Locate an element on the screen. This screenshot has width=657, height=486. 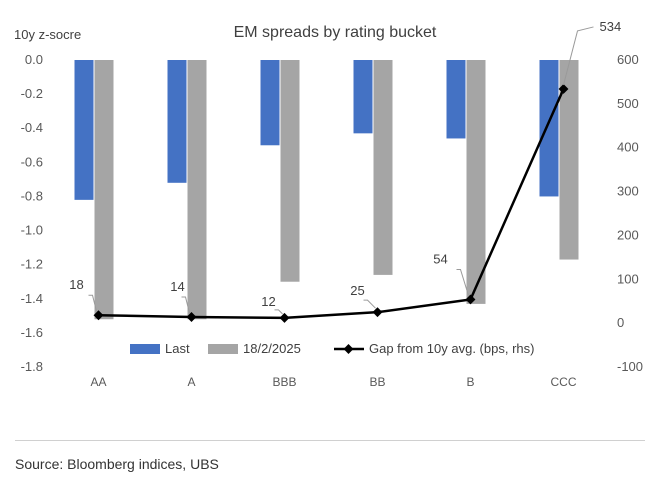
gap-data-label-b: 54 is located at coordinates (440, 258).